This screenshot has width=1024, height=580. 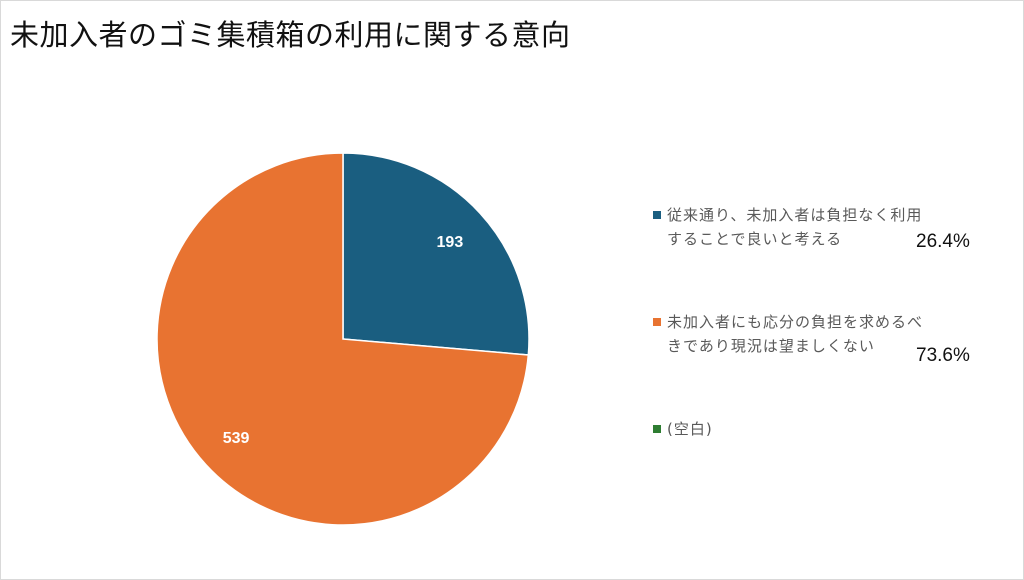 I want to click on data-label-1: 193, so click(x=450, y=242).